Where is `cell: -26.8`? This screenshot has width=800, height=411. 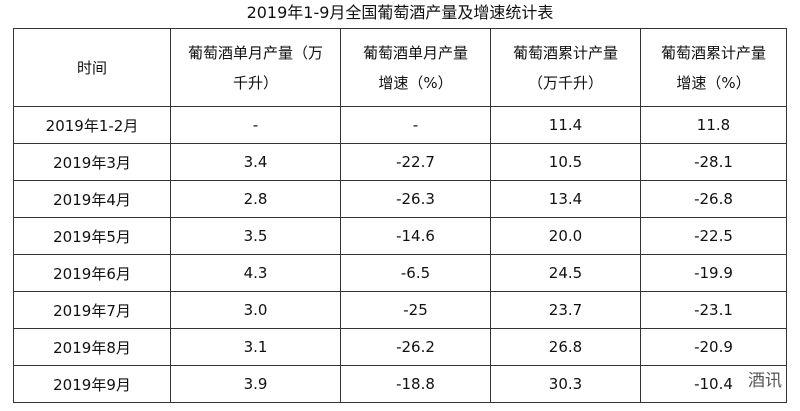
cell: -26.8 is located at coordinates (713, 199).